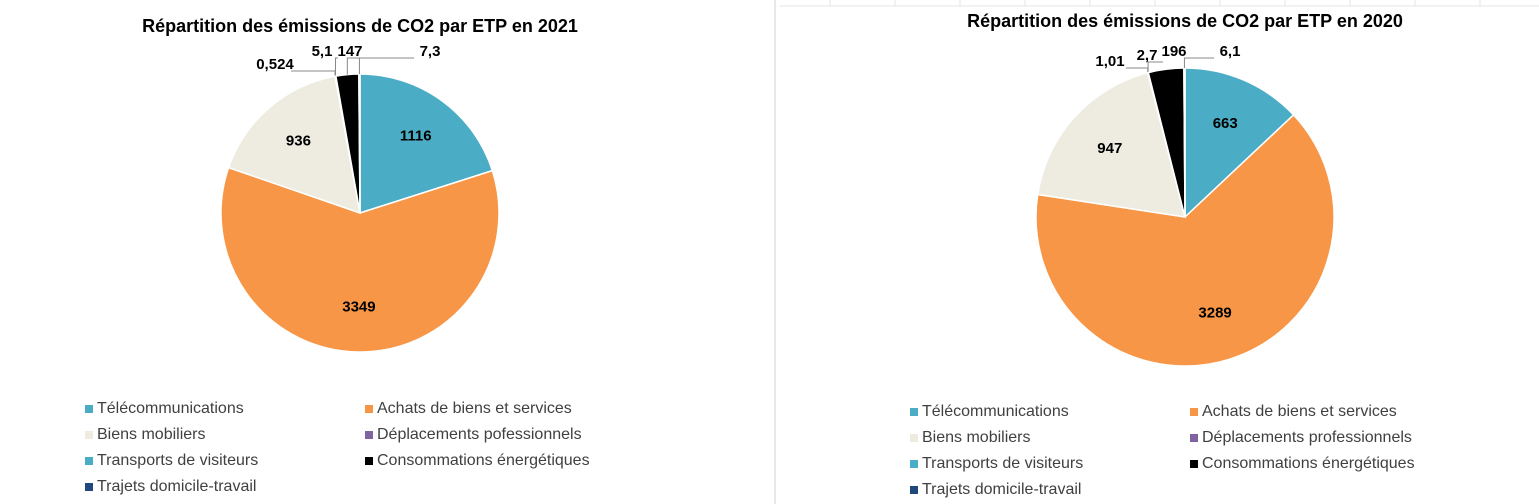 This screenshot has width=1539, height=504. What do you see at coordinates (358, 306) in the screenshot?
I see `value-label: 3349` at bounding box center [358, 306].